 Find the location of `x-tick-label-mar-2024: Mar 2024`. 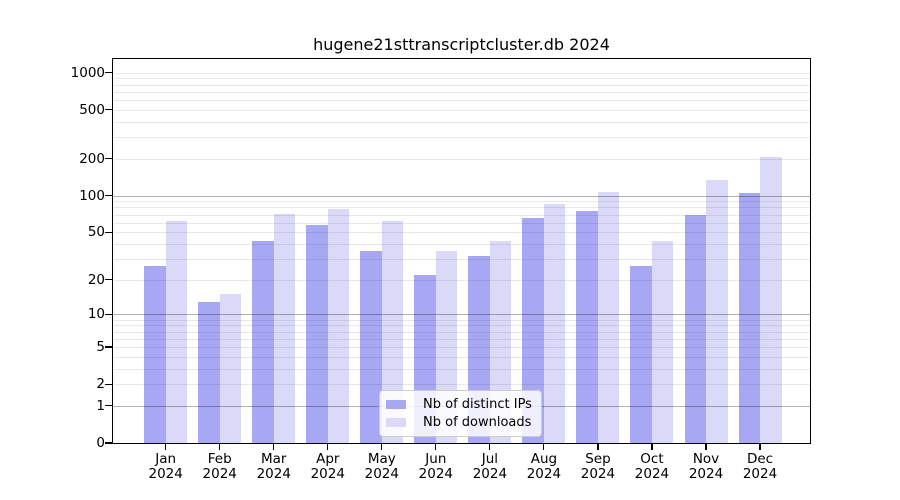

x-tick-label-mar-2024: Mar 2024 is located at coordinates (274, 467).